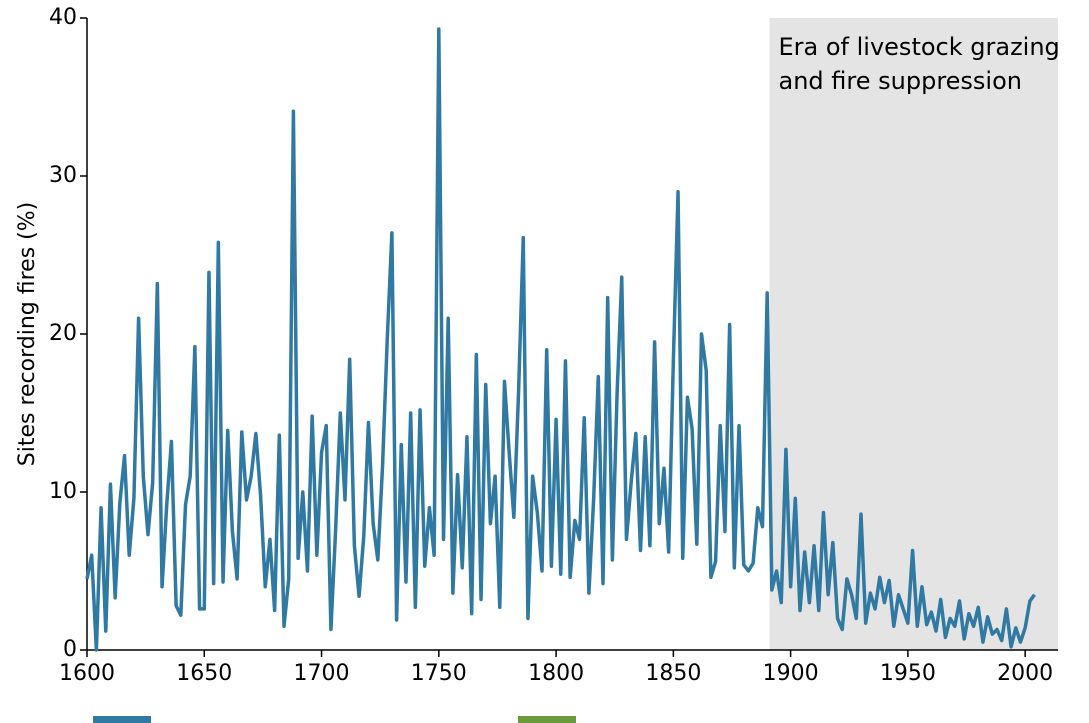 This screenshot has width=1089, height=723. I want to click on x-tick-label: 1700, so click(322, 673).